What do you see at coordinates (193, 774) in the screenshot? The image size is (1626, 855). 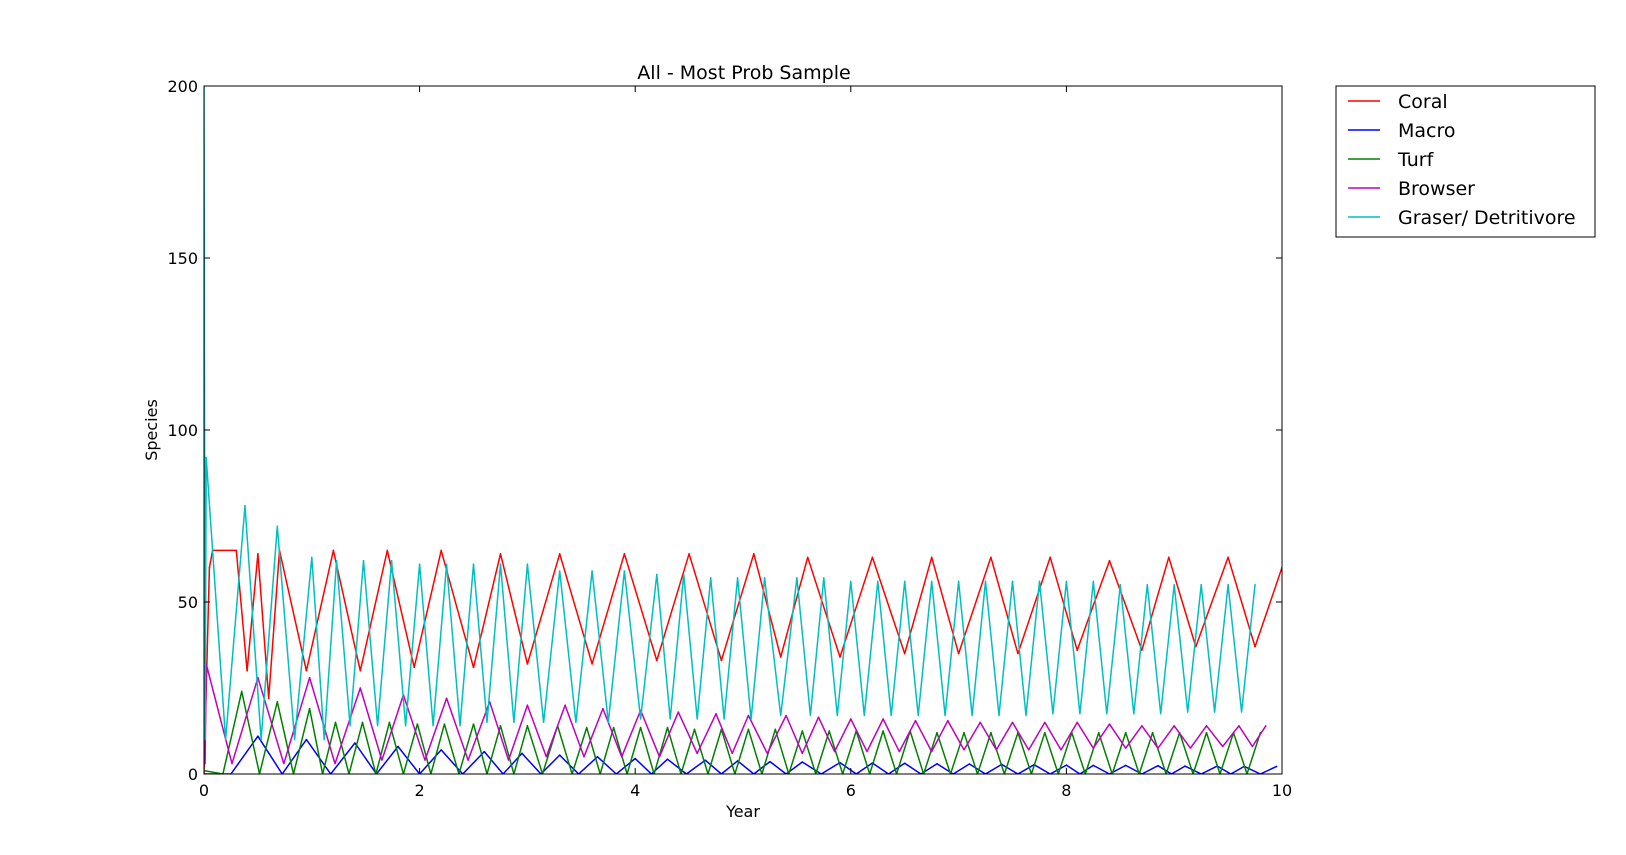 I see `y-tick-label: 0` at bounding box center [193, 774].